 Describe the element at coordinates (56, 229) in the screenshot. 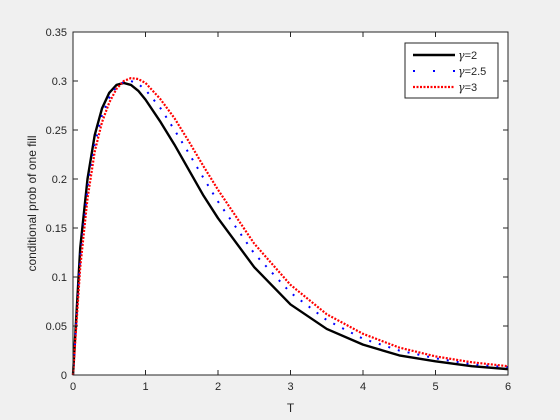

I see `y-tick-label: 0.15` at that location.